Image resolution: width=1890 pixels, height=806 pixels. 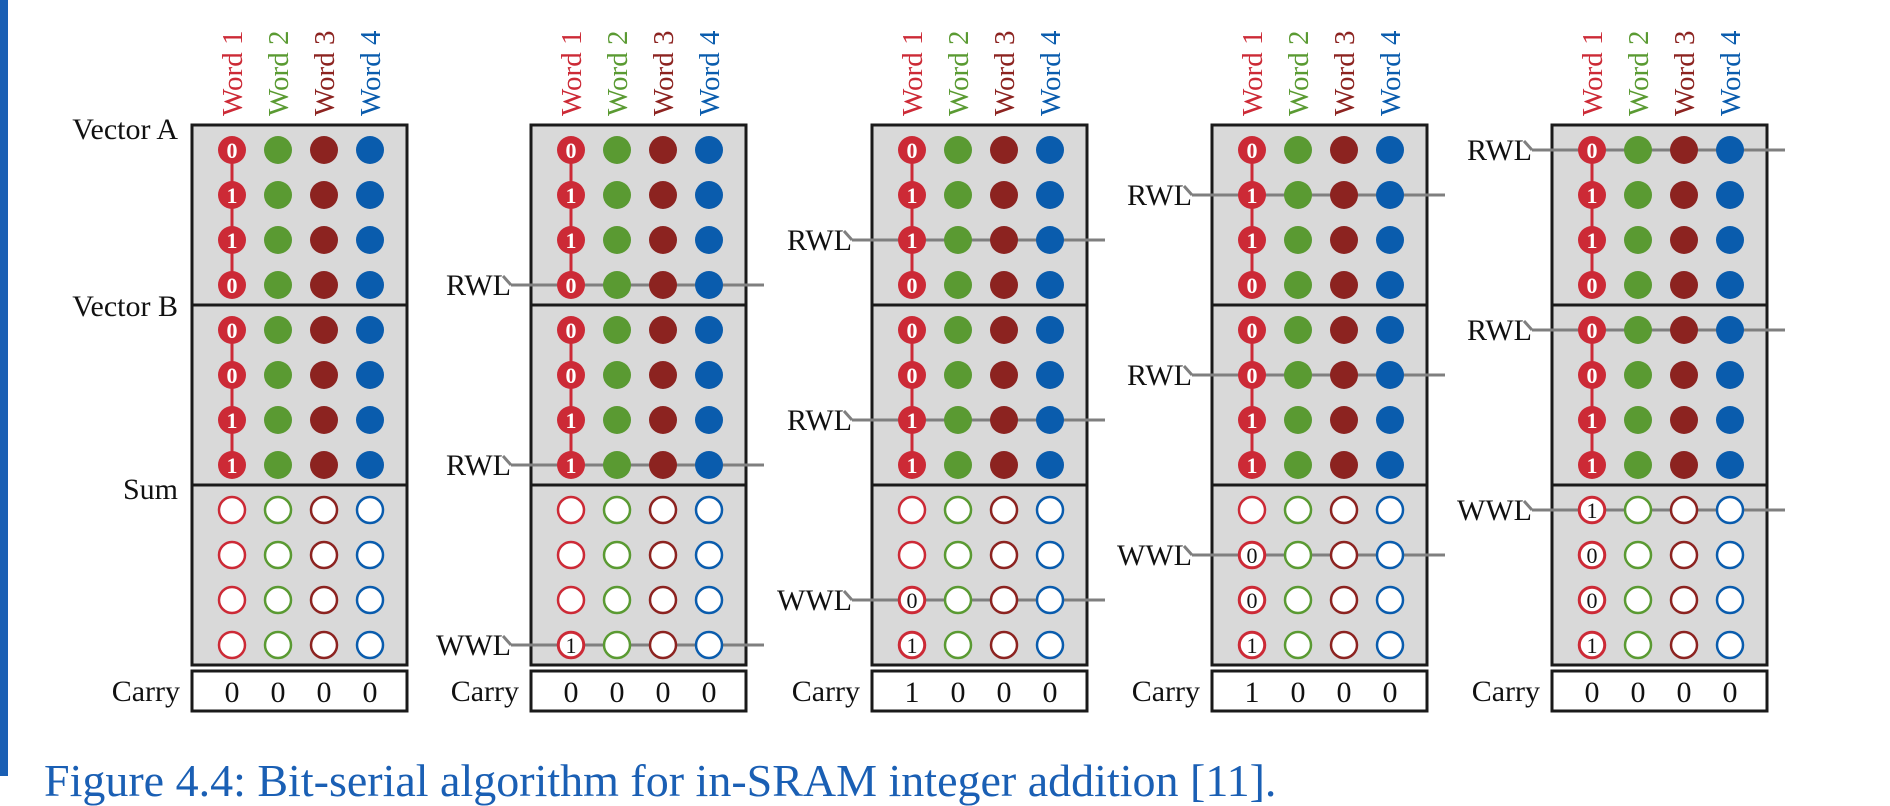 What do you see at coordinates (1004, 240) in the screenshot?
I see `vector-a-cell-r3-w3` at bounding box center [1004, 240].